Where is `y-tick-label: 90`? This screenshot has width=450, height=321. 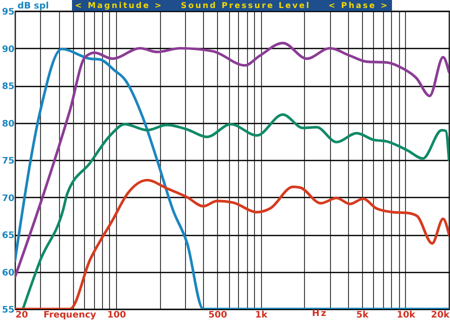
y-tick-label: 90 is located at coordinates (8, 49).